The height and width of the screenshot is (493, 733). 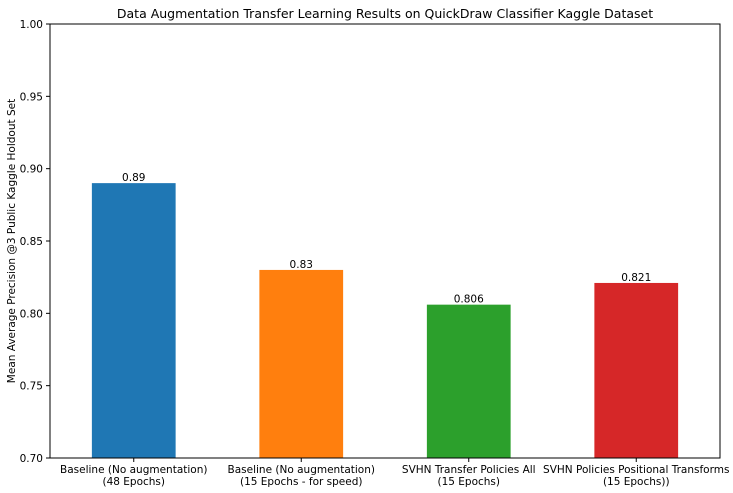 I want to click on y-axis: 0.70 0.75 0.80 0.85 0.90 0.95 1.00, so click(x=35, y=242).